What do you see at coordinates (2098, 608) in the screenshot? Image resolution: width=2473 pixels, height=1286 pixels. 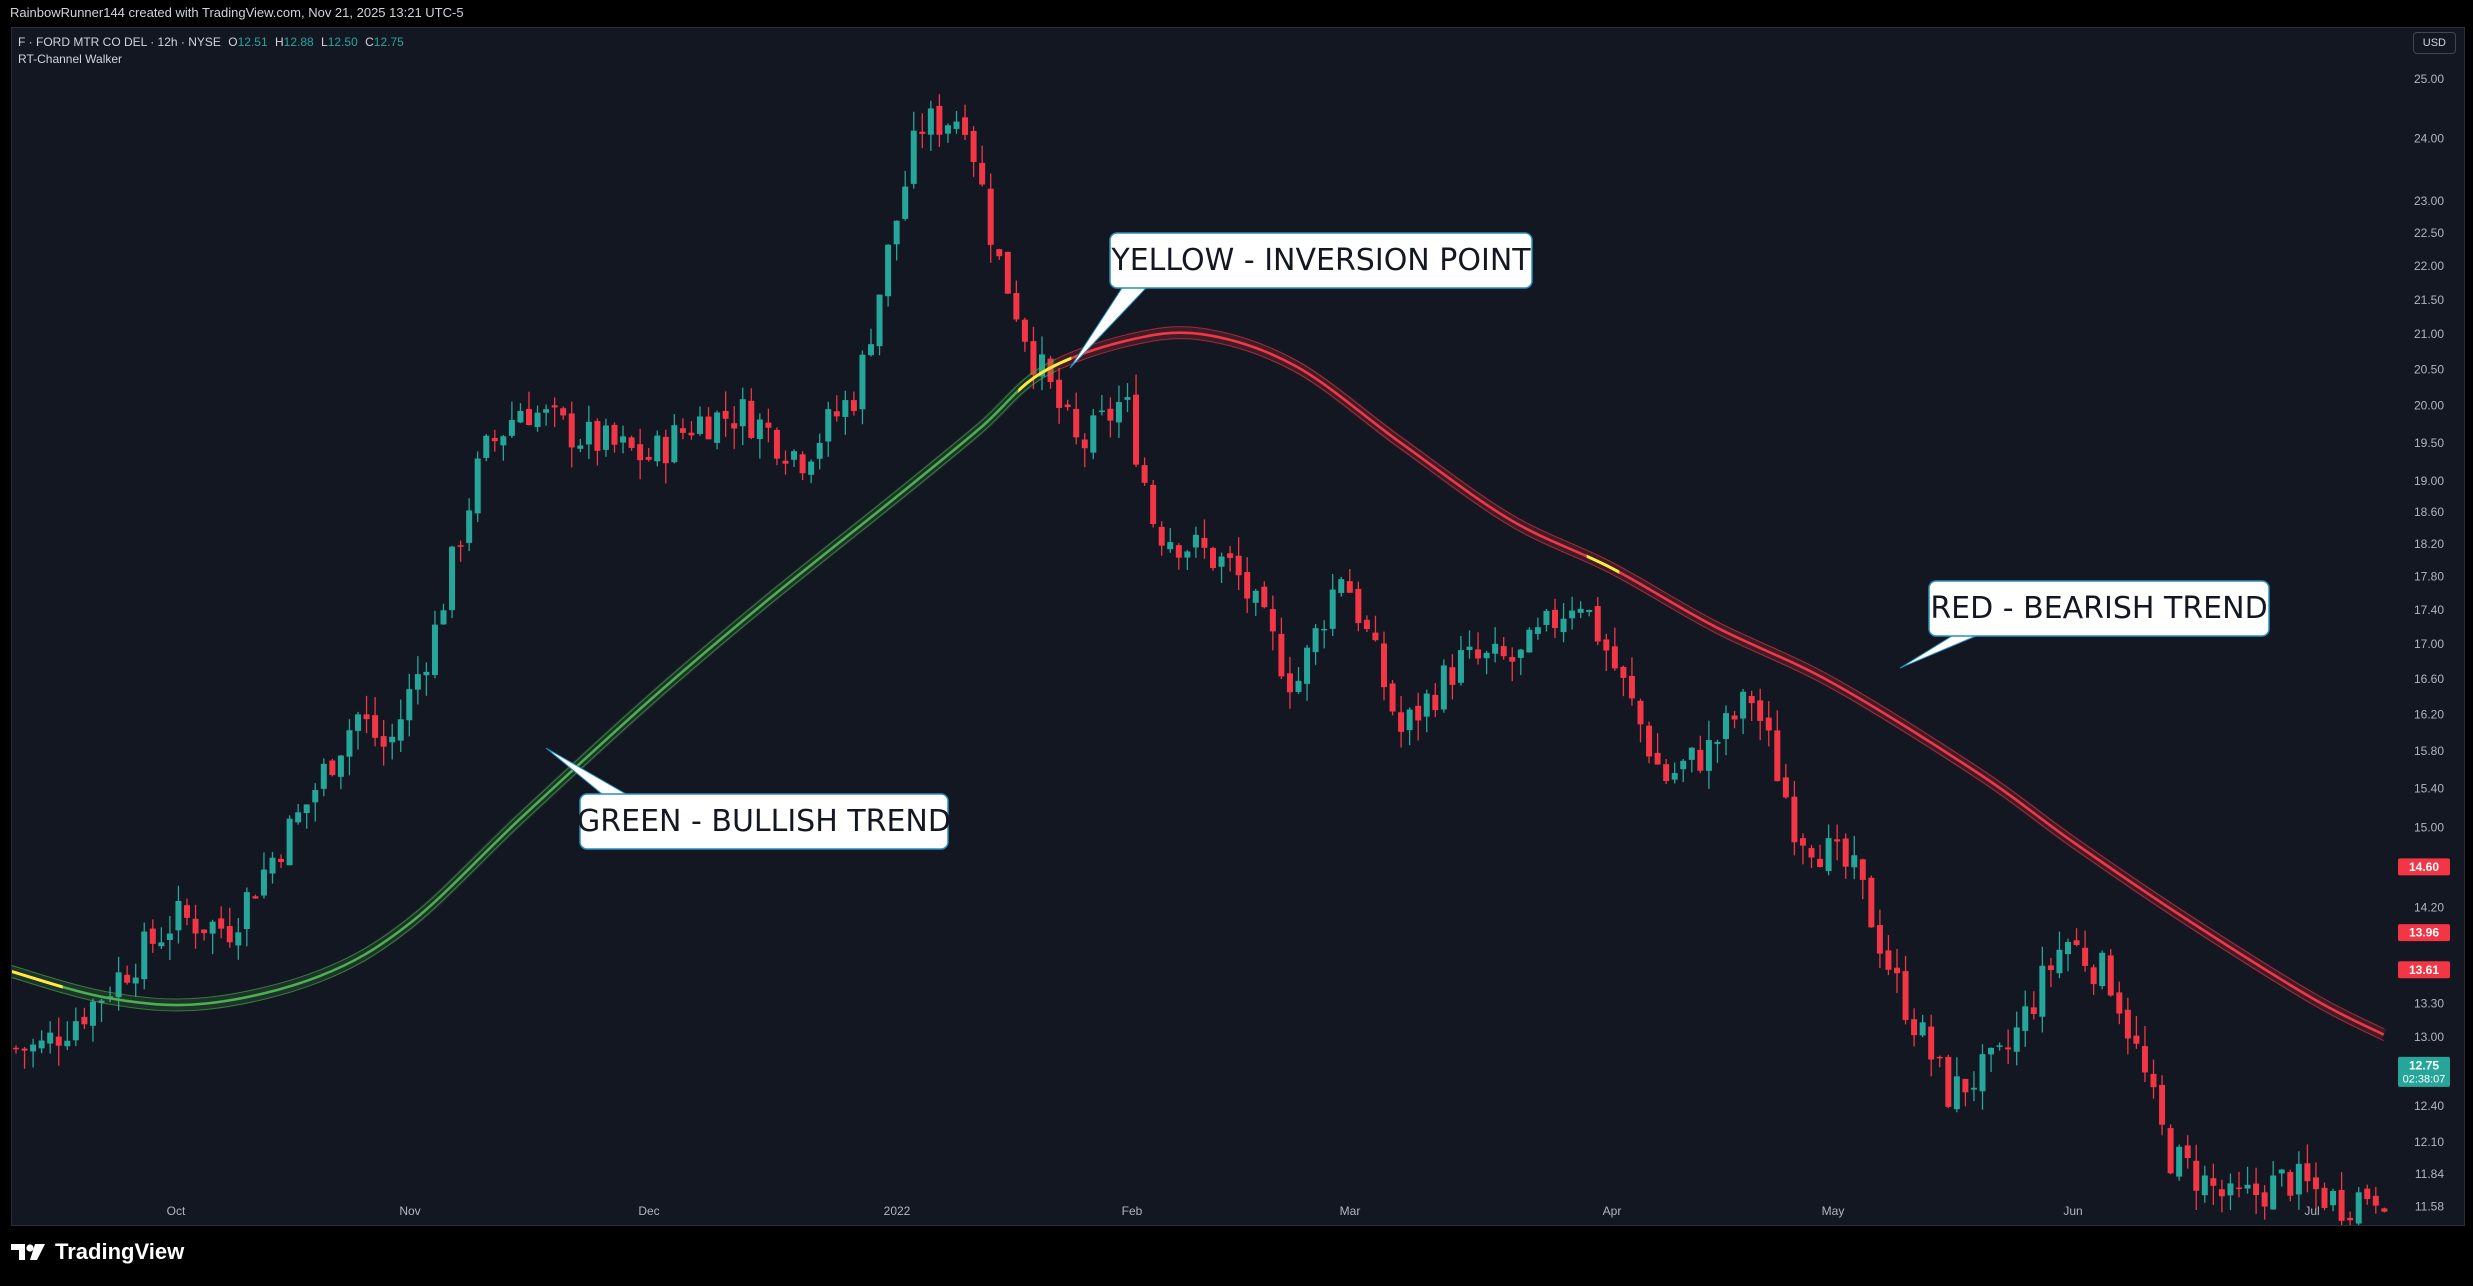 I see `callout-label: RED - BEARISH TREND` at bounding box center [2098, 608].